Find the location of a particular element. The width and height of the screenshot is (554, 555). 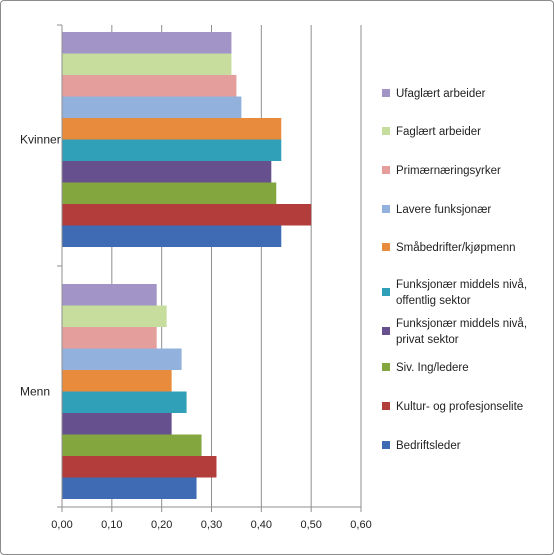

legend-entry: Bedriftsleder is located at coordinates (421, 446).